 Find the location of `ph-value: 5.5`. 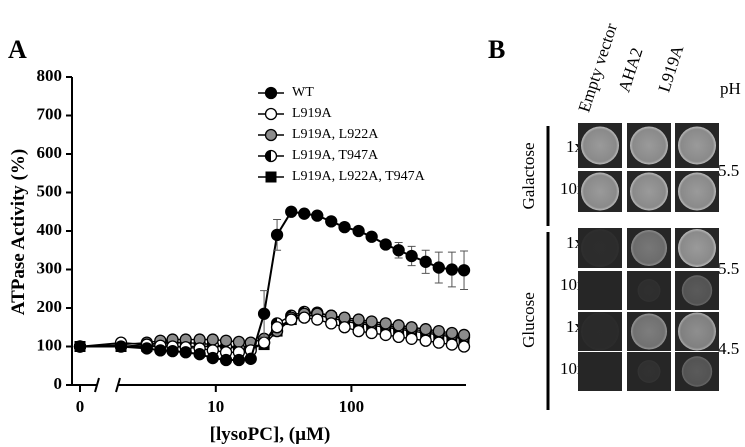

ph-value: 5.5 is located at coordinates (728, 170).